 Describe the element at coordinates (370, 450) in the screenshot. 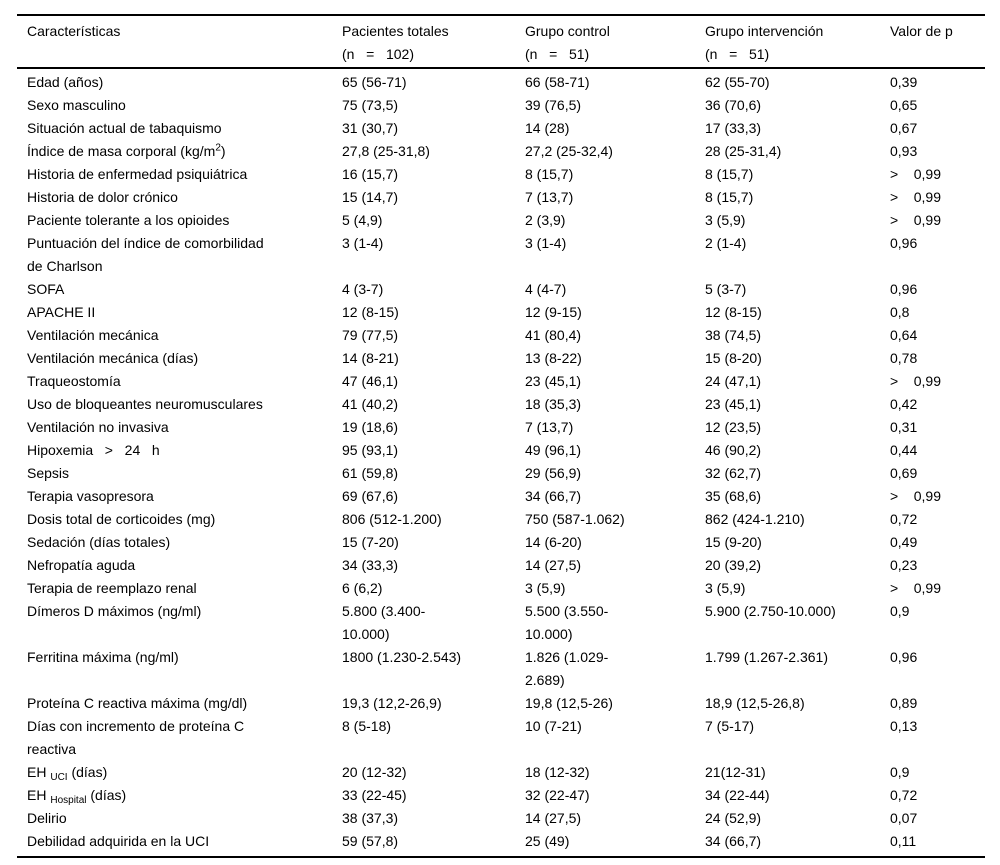

I see `cell-total-patients: 95 (93,1)` at that location.